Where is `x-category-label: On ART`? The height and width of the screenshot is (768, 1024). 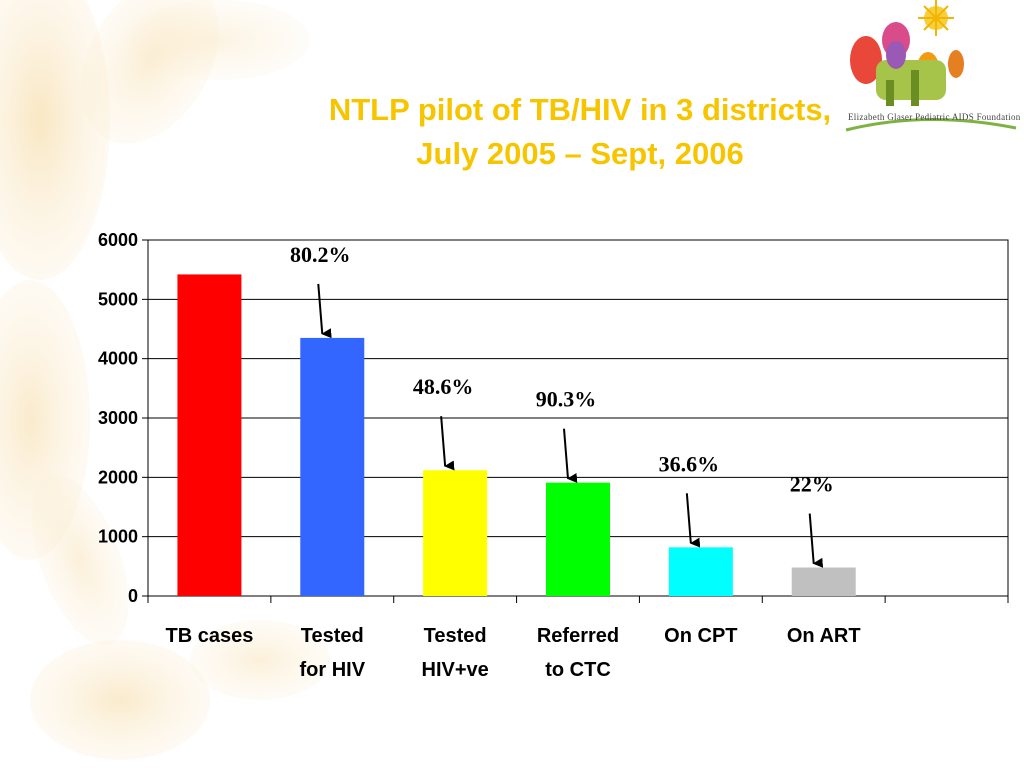
x-category-label: On ART is located at coordinates (824, 636).